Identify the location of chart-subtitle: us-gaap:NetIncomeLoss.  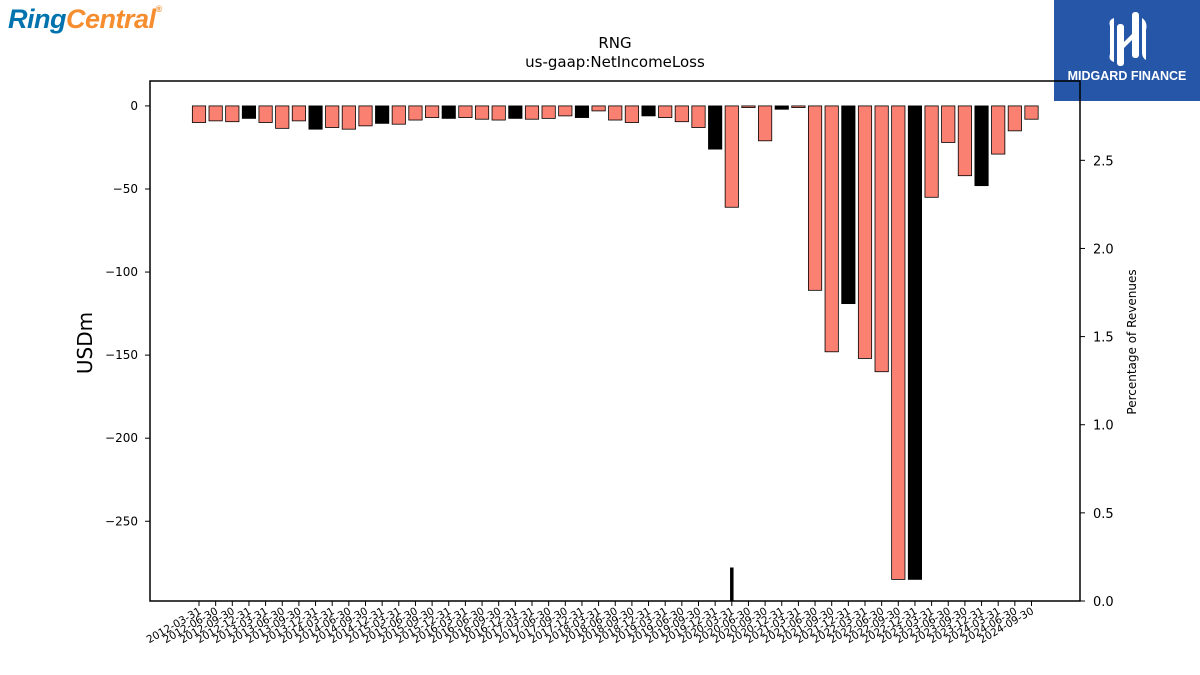
(615, 62).